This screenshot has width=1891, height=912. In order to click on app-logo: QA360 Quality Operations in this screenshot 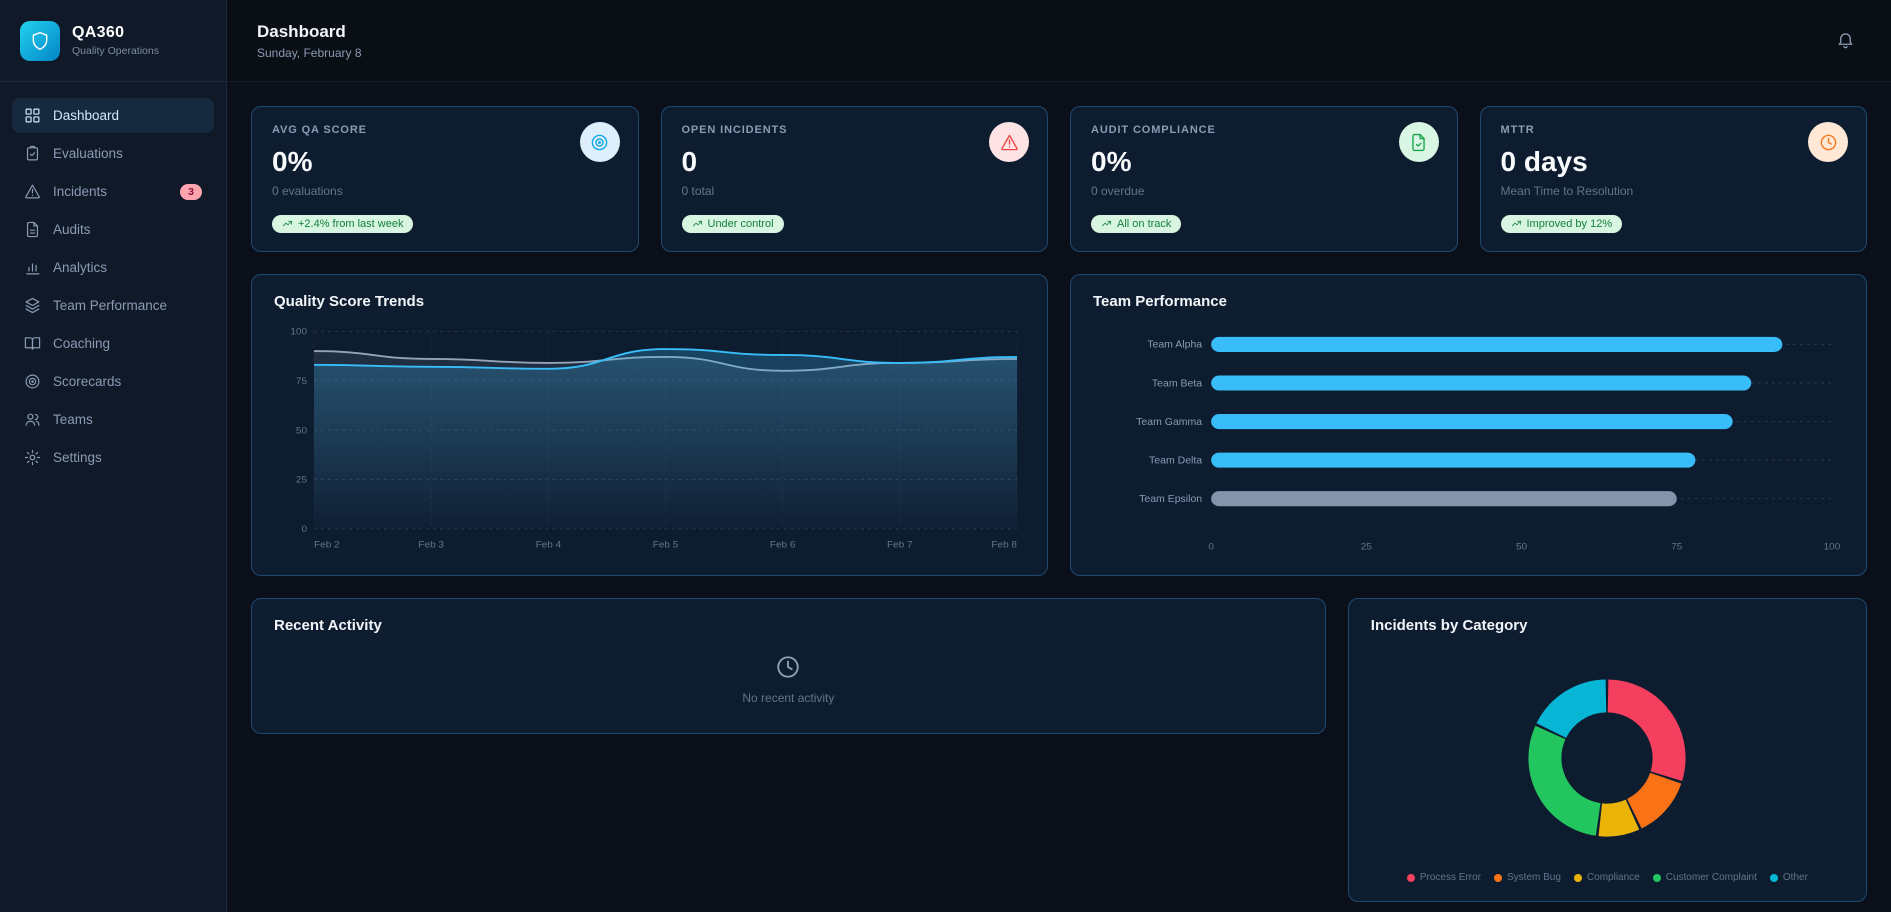, I will do `click(113, 41)`.